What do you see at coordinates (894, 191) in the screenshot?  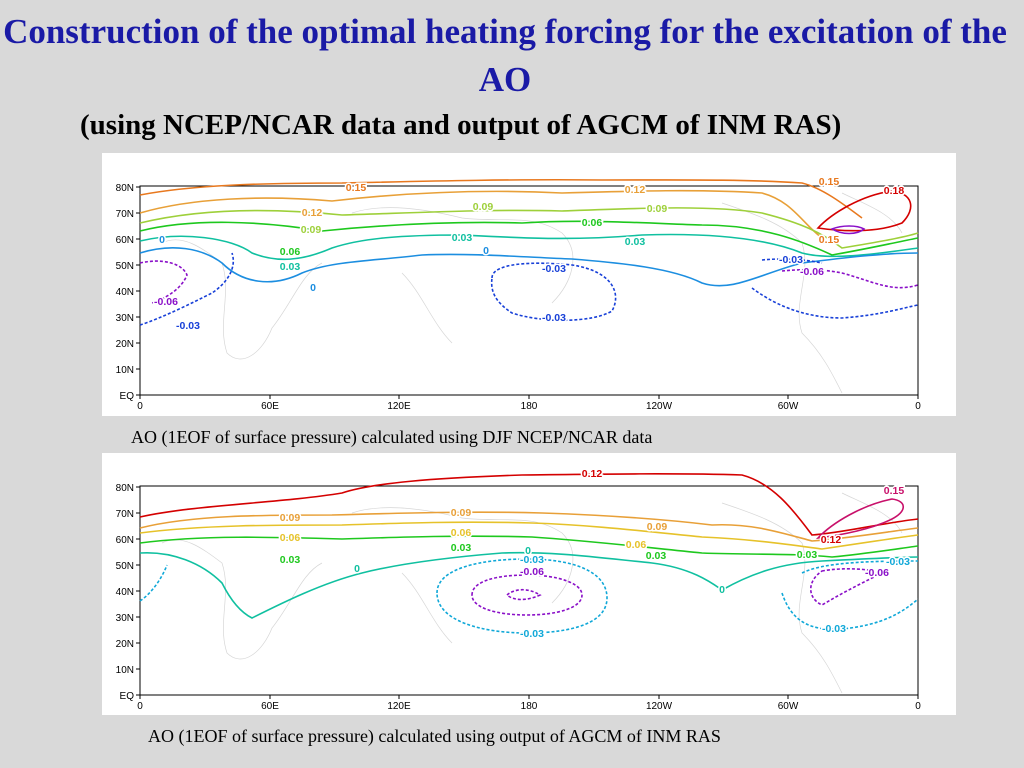 I see `contour-label: 0.18` at bounding box center [894, 191].